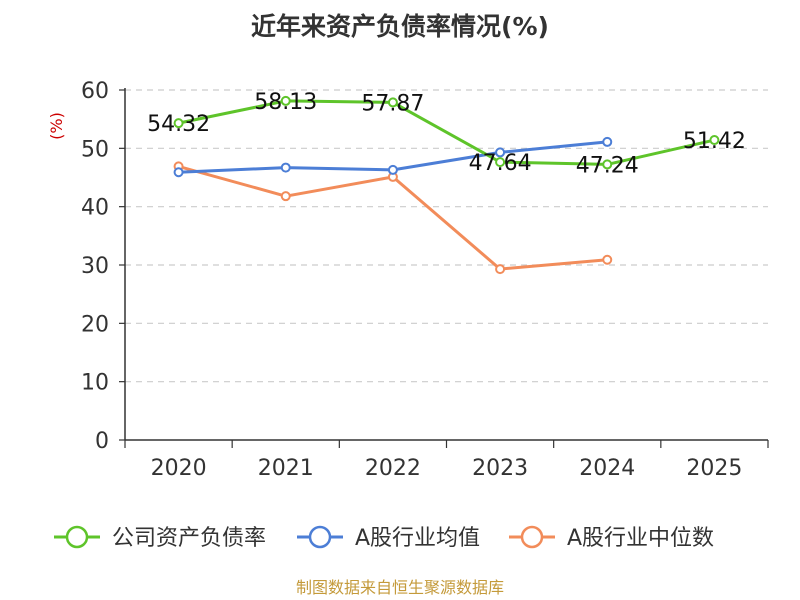  Describe the element at coordinates (95, 91) in the screenshot. I see `y-tick-label-60: 60` at that location.